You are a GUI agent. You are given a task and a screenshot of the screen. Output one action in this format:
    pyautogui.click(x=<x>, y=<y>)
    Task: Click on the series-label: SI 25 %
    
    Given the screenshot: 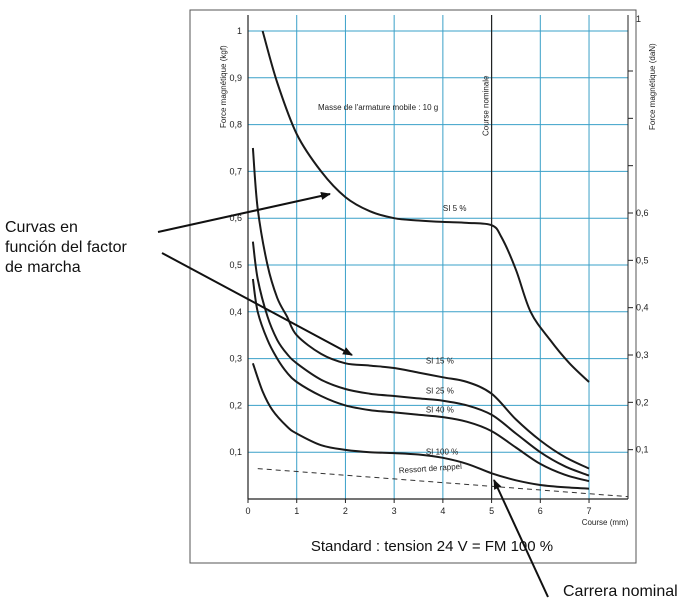 What is the action you would take?
    pyautogui.click(x=440, y=391)
    